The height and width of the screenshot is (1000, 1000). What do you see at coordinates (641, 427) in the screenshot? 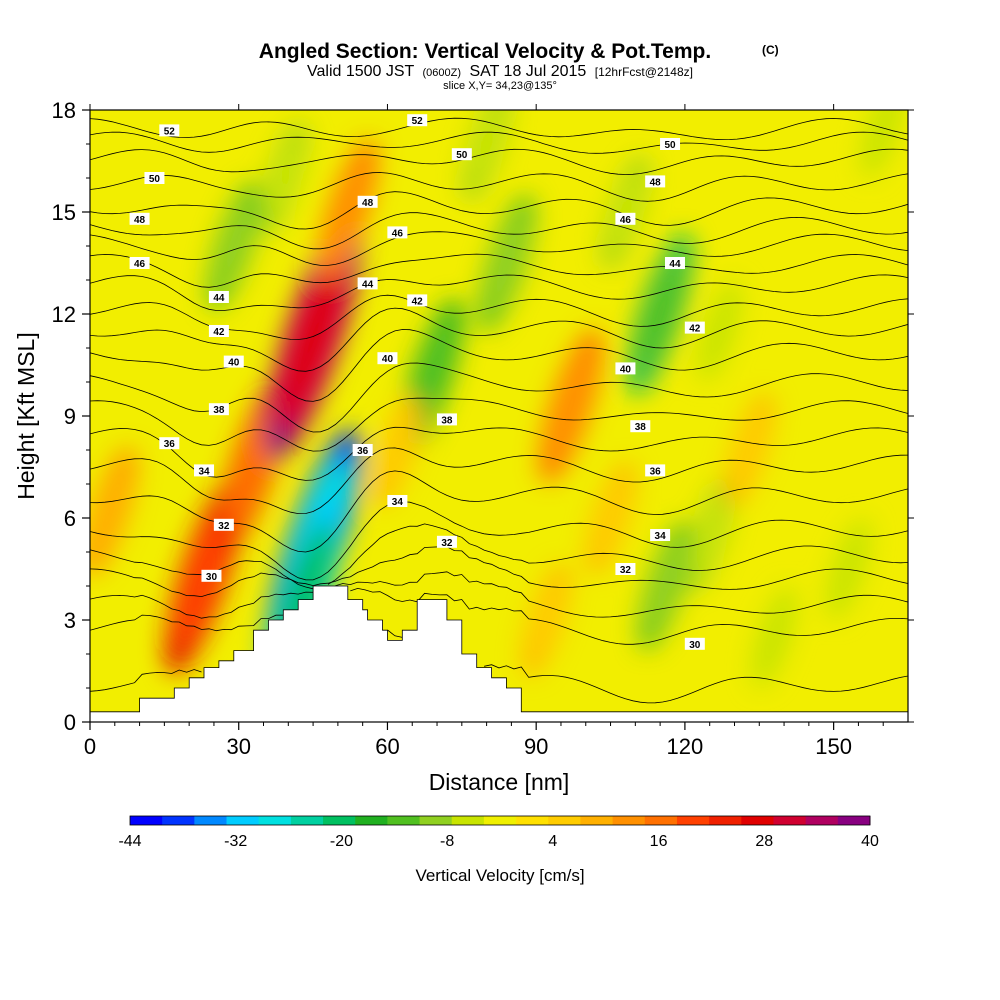
I see `contour-label-38-2: 38` at bounding box center [641, 427].